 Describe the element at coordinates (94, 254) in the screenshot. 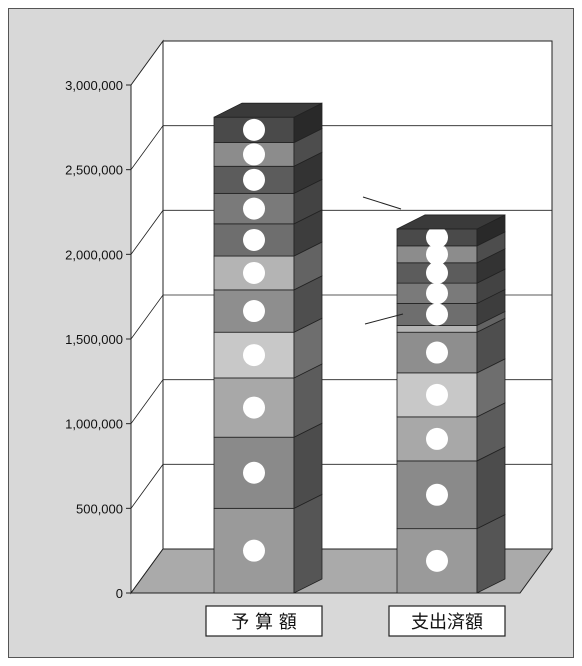

I see `y-tick-label: 2,000,000` at that location.